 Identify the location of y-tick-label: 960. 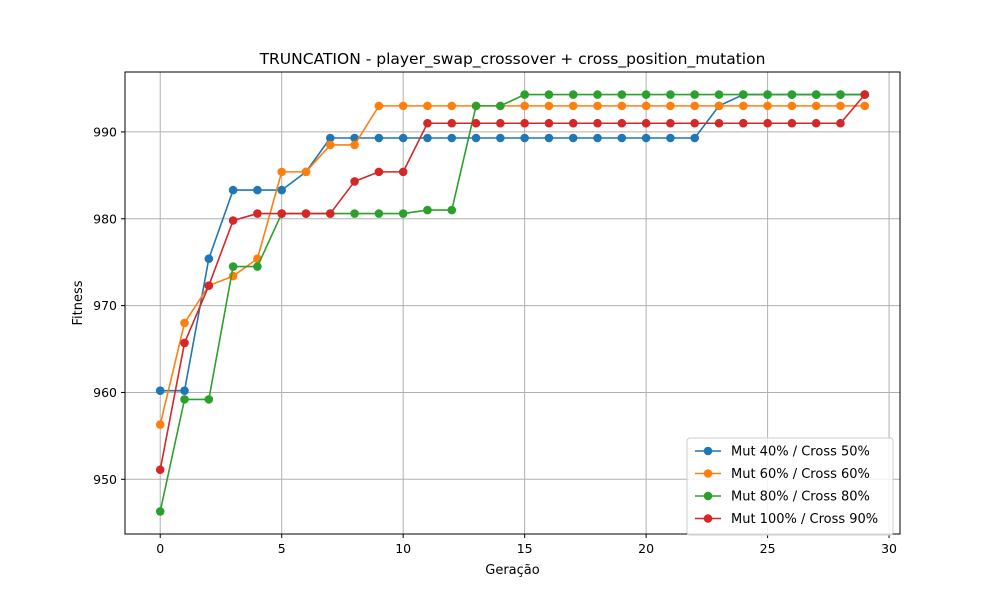
(105, 392).